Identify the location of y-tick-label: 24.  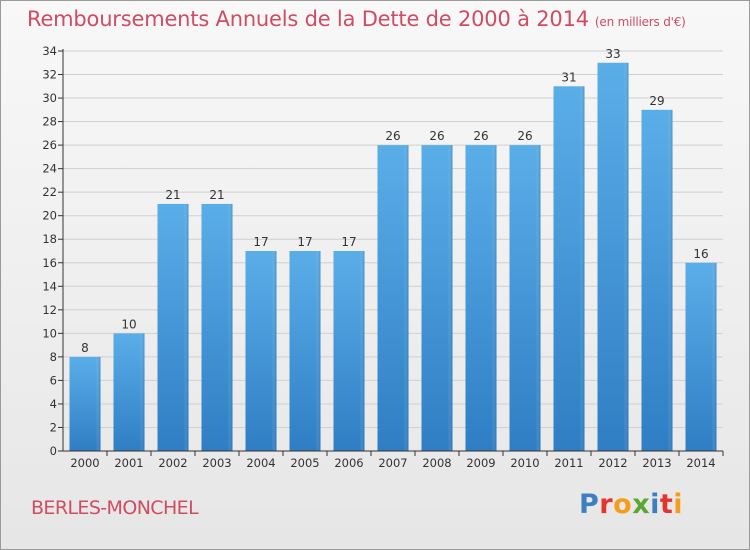
(49, 169).